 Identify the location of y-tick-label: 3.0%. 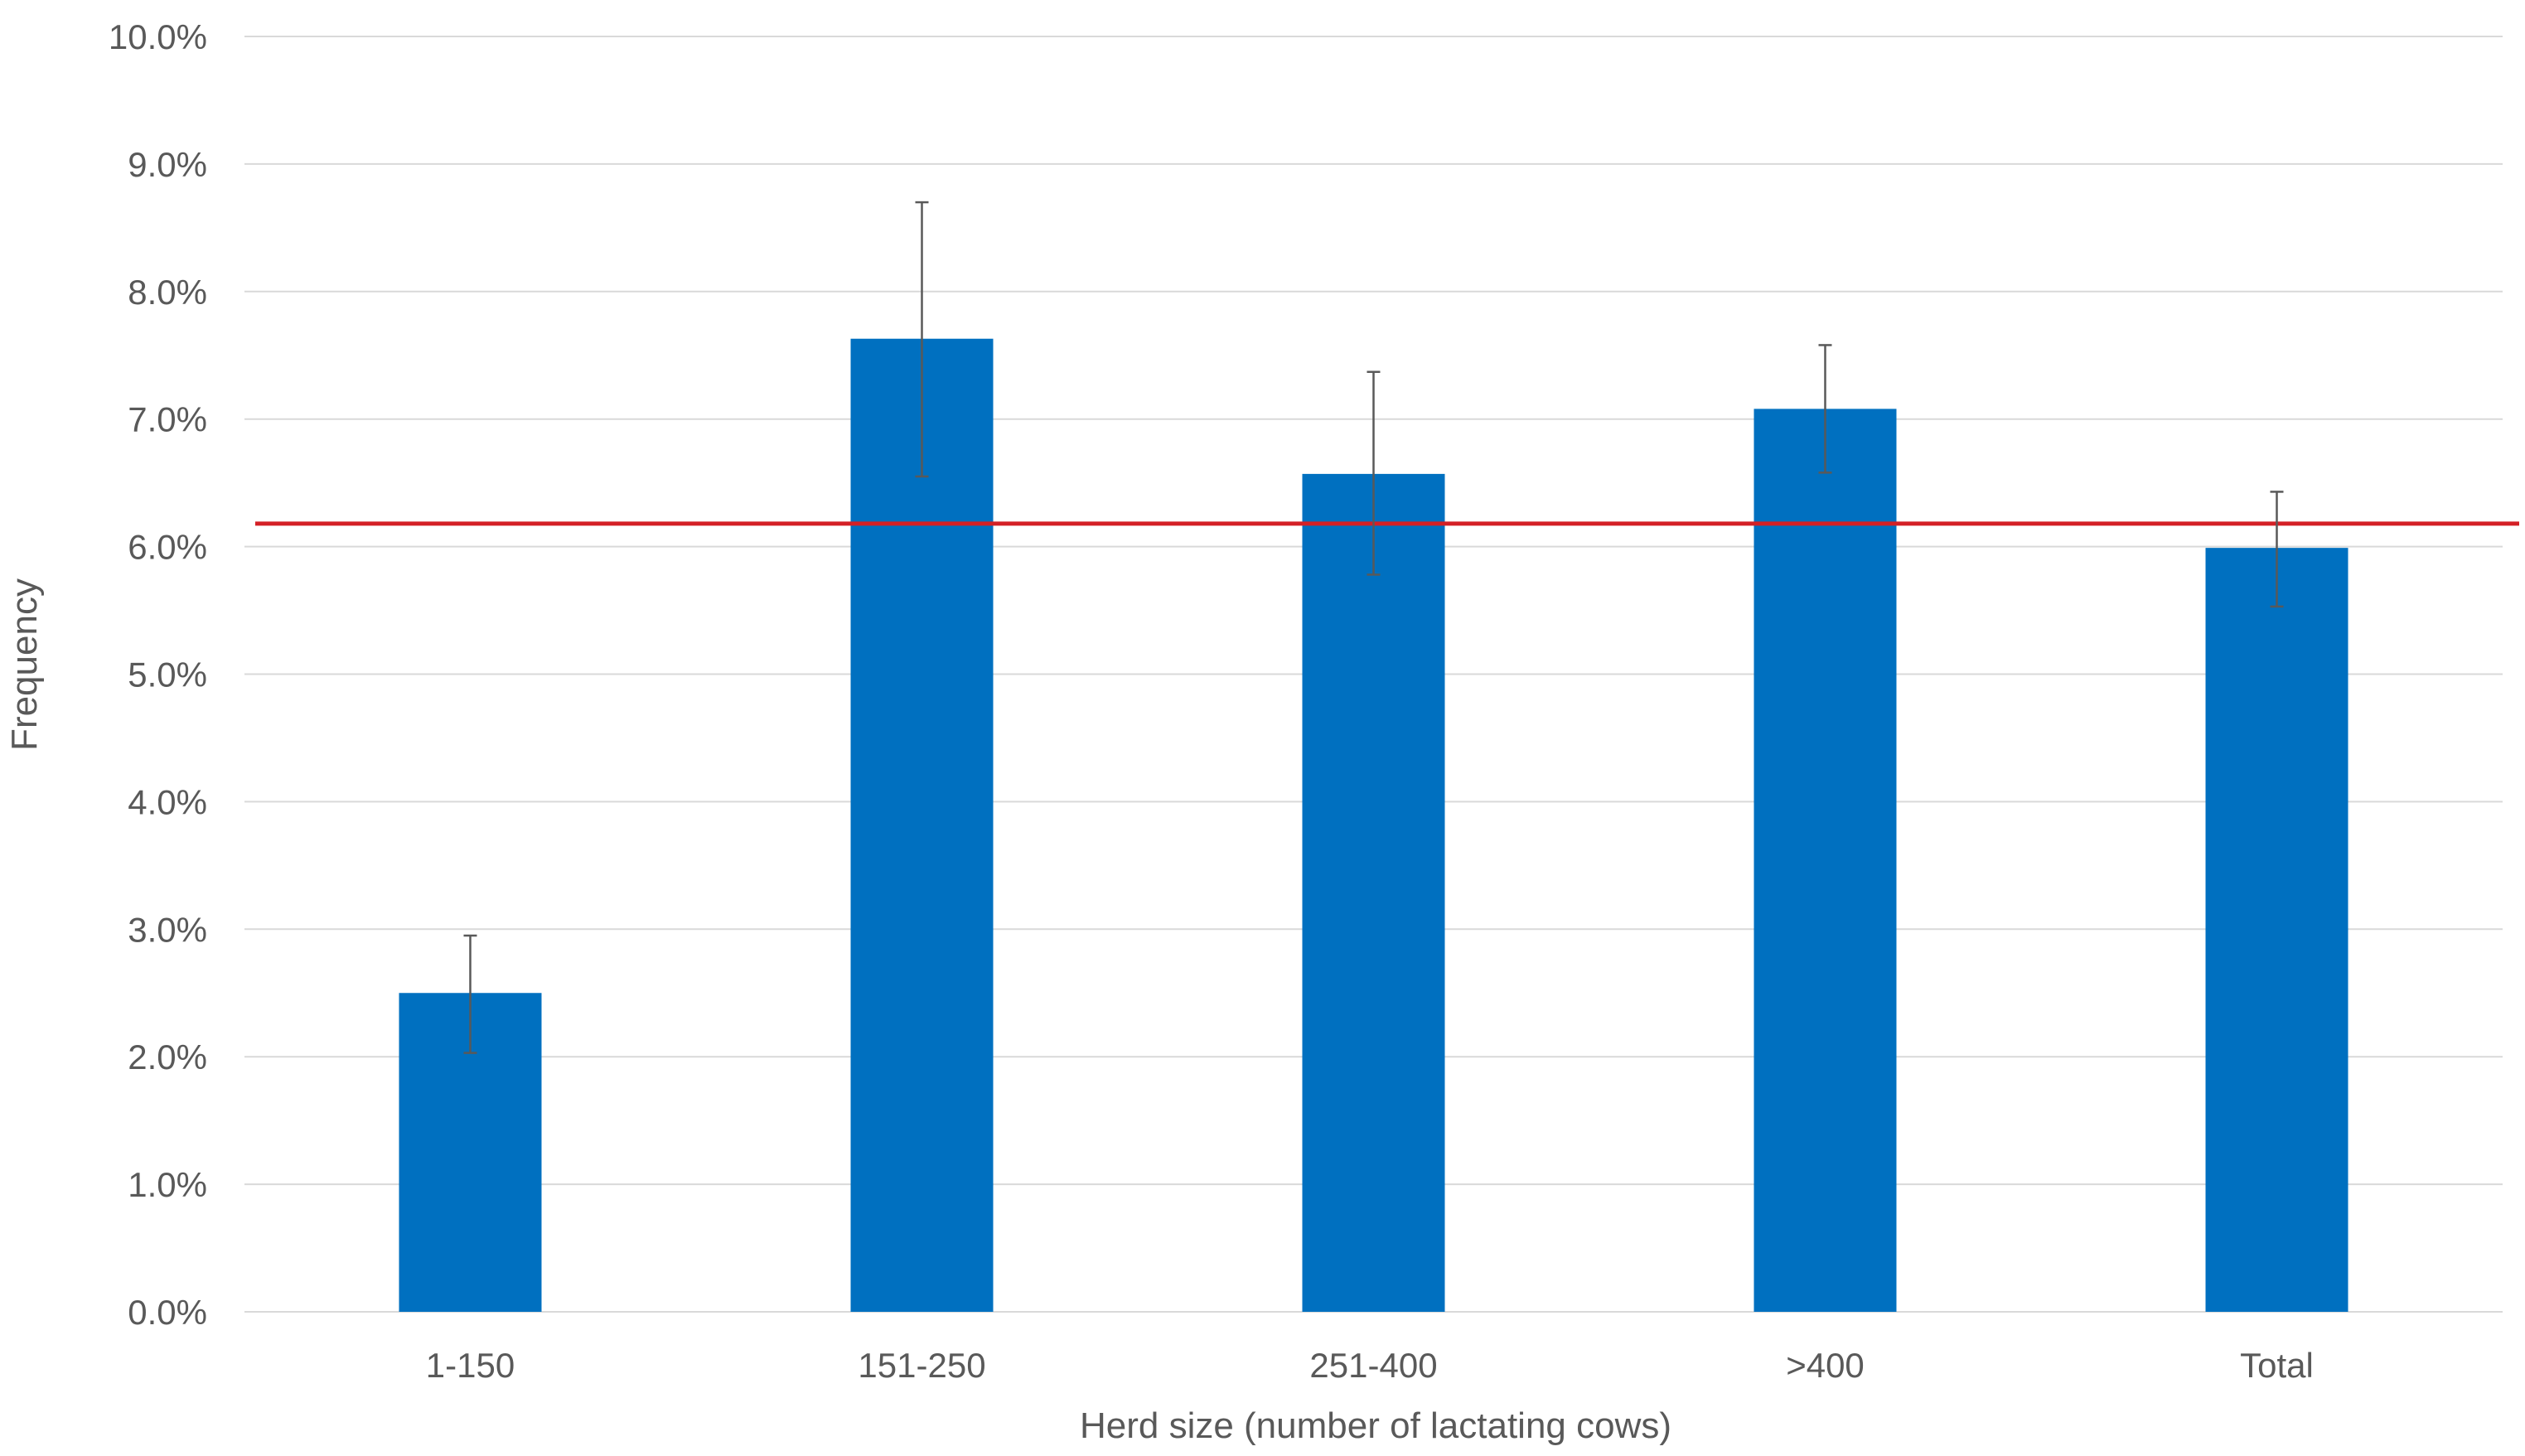
(167, 929).